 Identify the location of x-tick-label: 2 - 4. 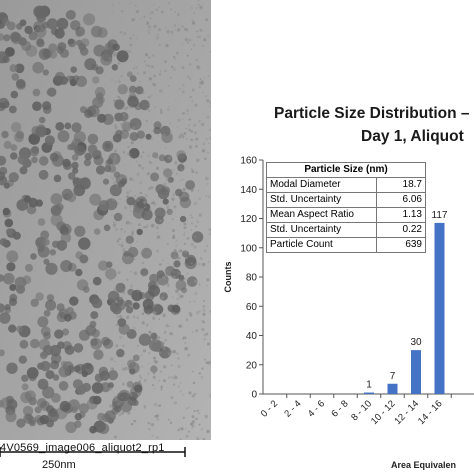
(292, 408).